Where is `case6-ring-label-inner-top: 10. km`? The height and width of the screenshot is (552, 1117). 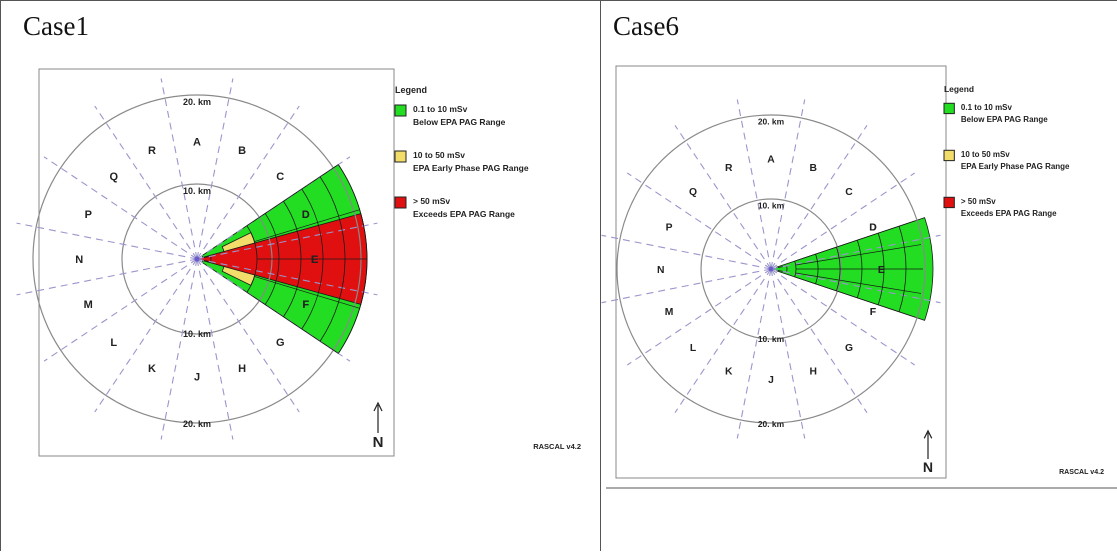
case6-ring-label-inner-top: 10. km is located at coordinates (771, 205).